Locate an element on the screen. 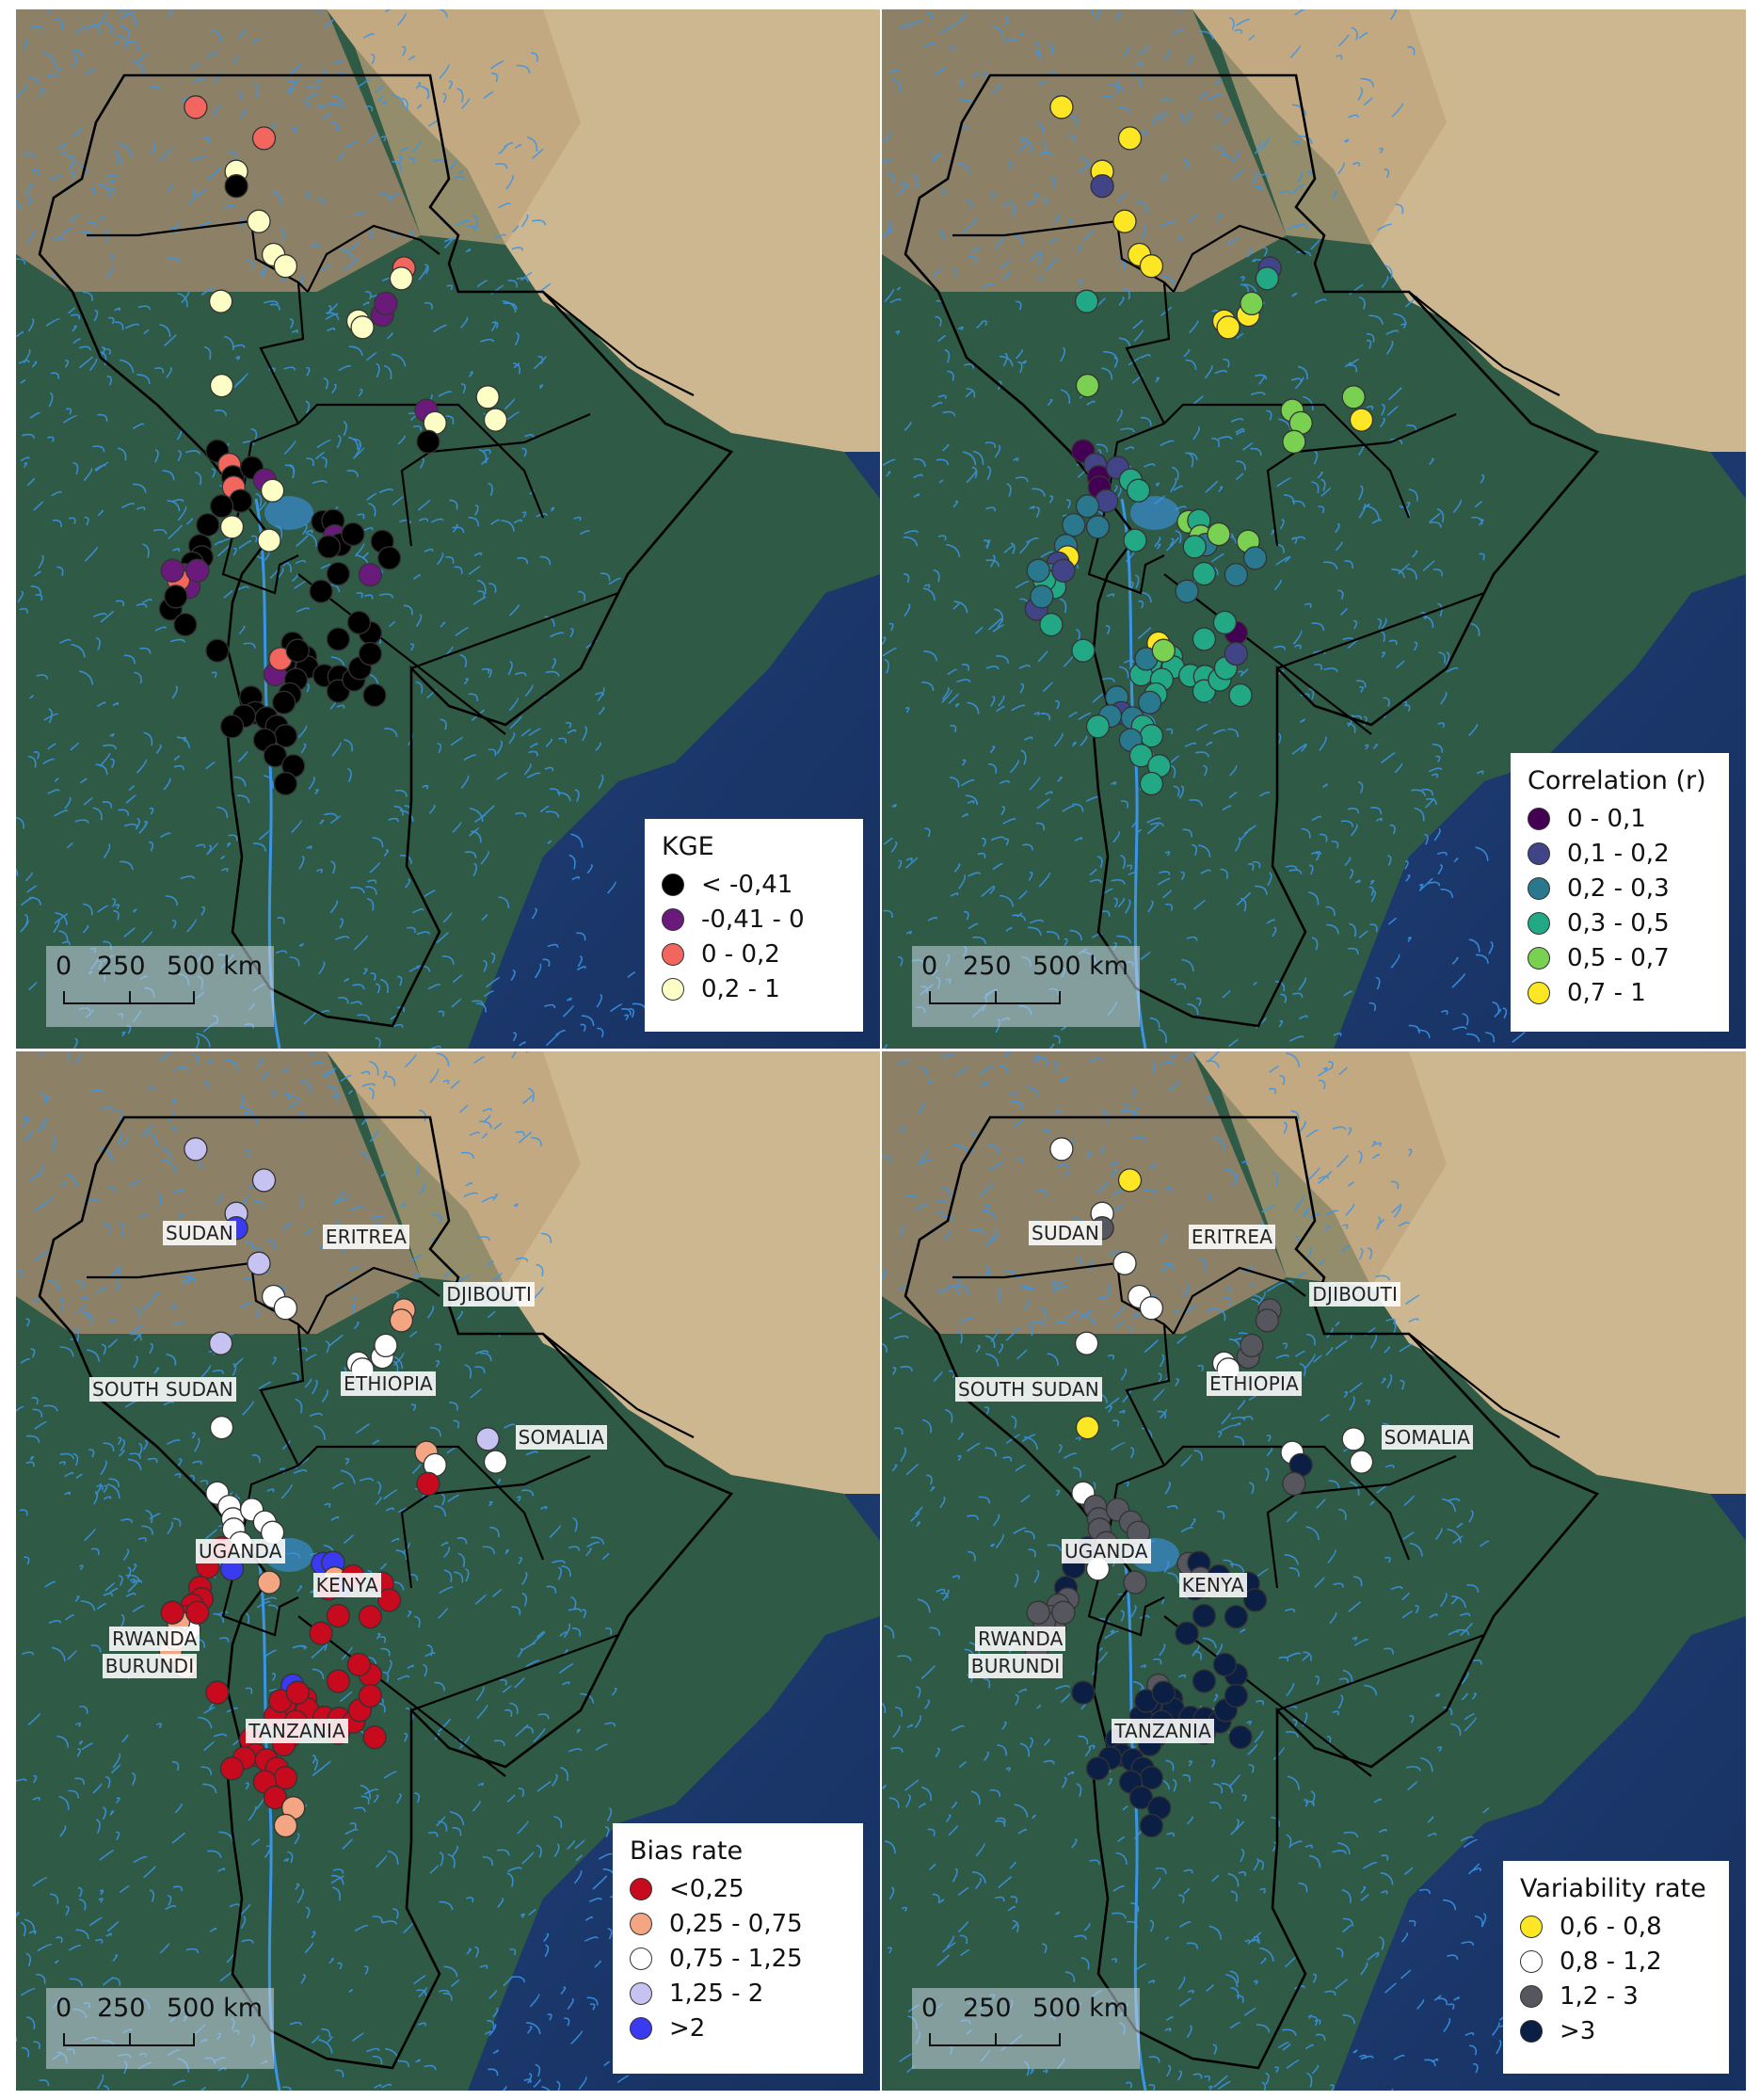 The image size is (1760, 2100). country-label-ethiopia: ETHIOPIA is located at coordinates (388, 1384).